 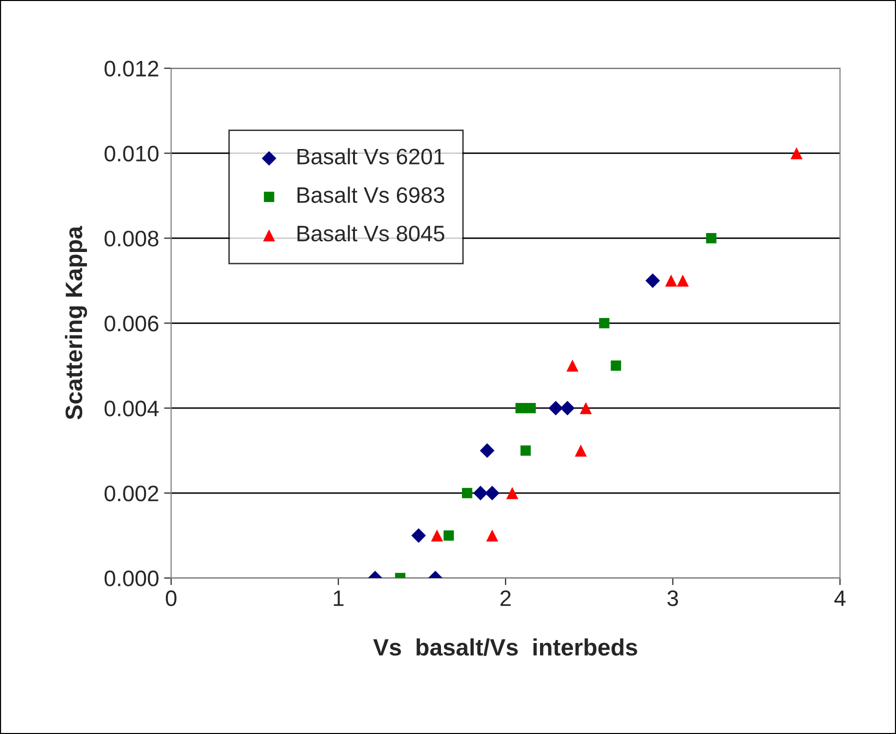 I want to click on legend-label: Basalt Vs 8045, so click(x=371, y=233).